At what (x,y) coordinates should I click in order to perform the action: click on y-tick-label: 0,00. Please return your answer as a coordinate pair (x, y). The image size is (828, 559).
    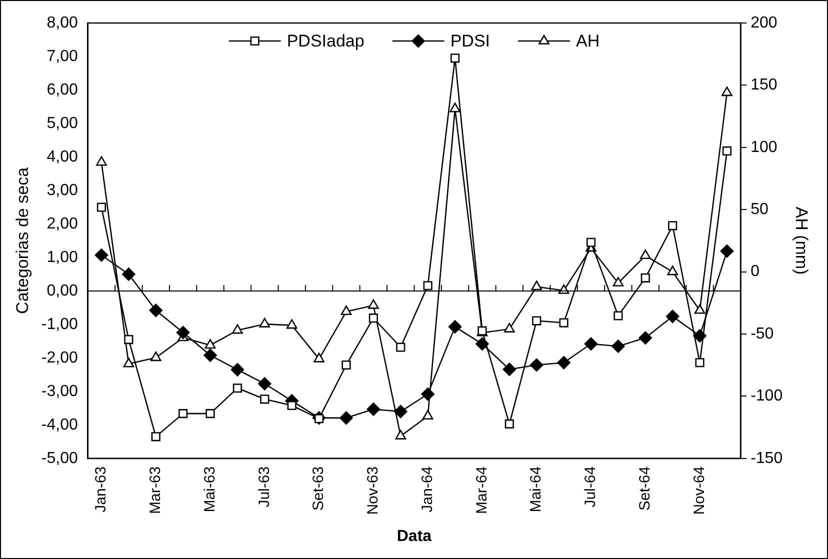
    Looking at the image, I should click on (62, 291).